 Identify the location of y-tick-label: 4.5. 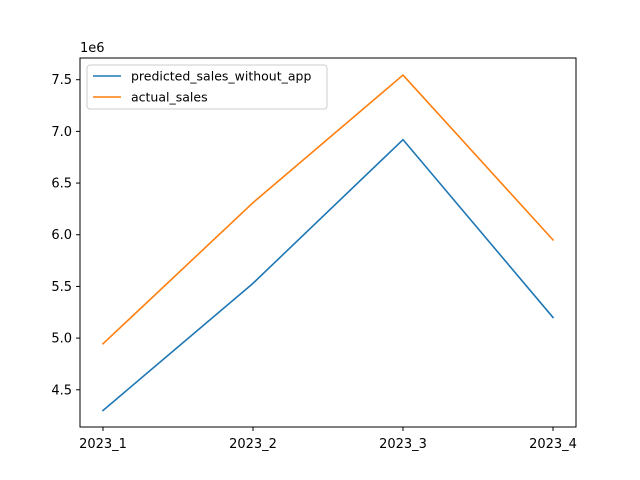
(61, 390).